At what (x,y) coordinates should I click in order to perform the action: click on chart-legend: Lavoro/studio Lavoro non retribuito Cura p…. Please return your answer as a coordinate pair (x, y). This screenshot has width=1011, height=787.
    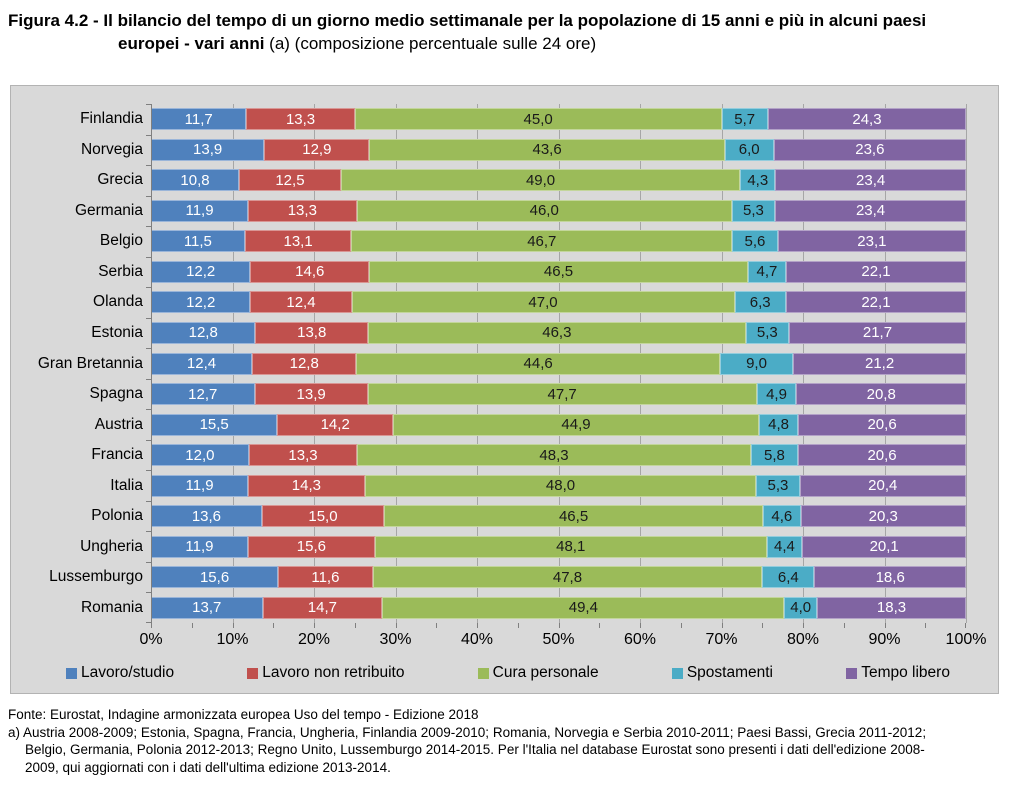
    Looking at the image, I should click on (508, 673).